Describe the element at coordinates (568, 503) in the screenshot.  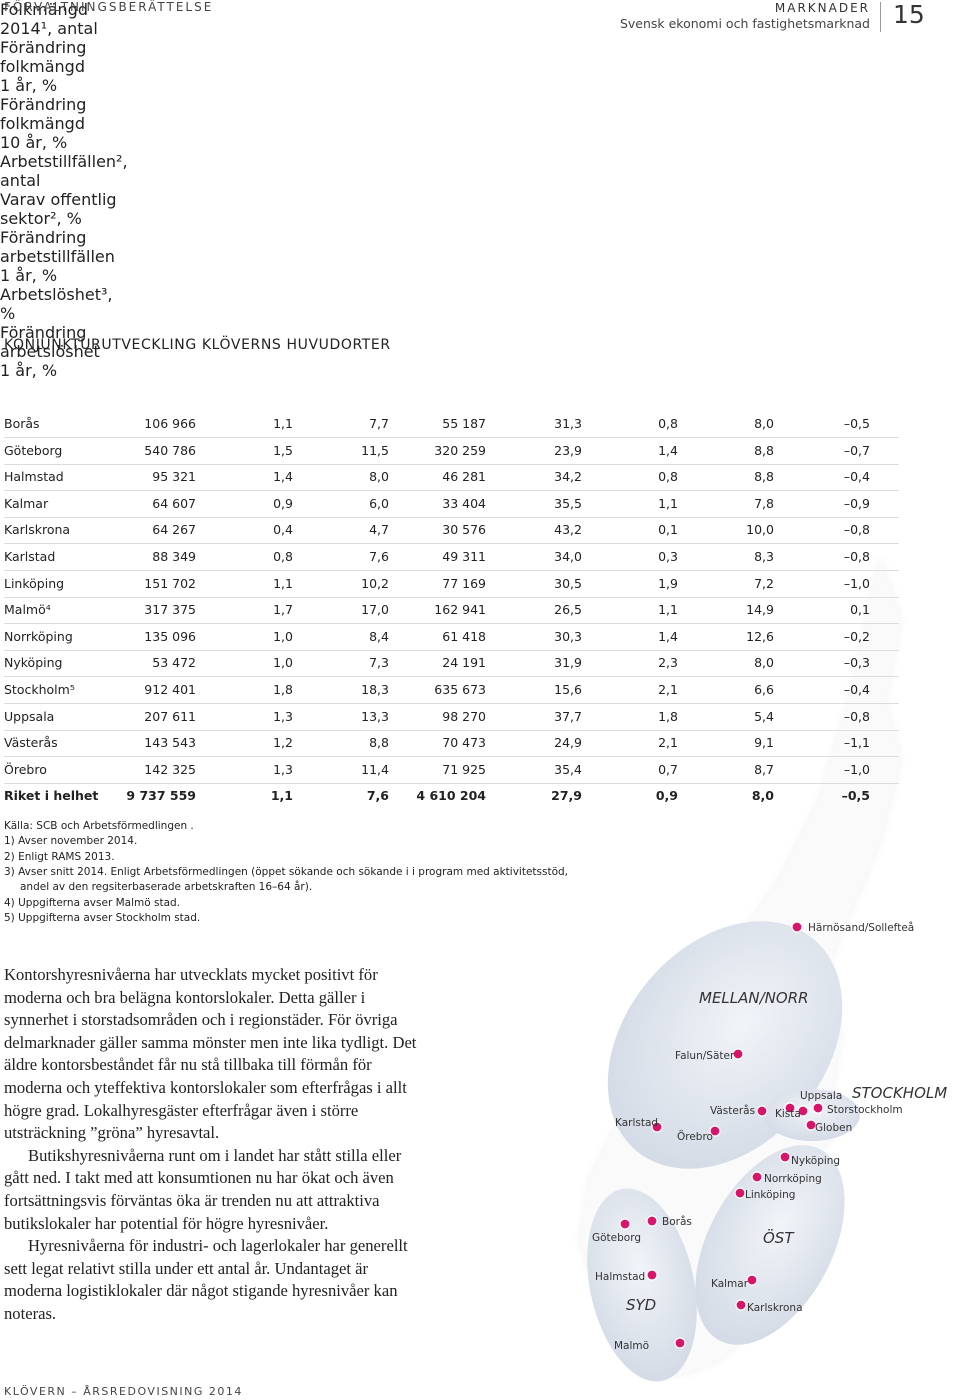
I see `cell: 35,5` at that location.